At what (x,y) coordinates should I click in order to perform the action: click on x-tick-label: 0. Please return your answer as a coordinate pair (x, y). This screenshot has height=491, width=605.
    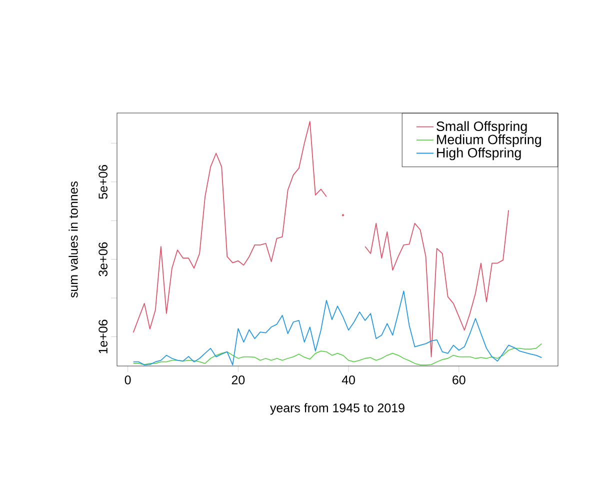
    Looking at the image, I should click on (127, 380).